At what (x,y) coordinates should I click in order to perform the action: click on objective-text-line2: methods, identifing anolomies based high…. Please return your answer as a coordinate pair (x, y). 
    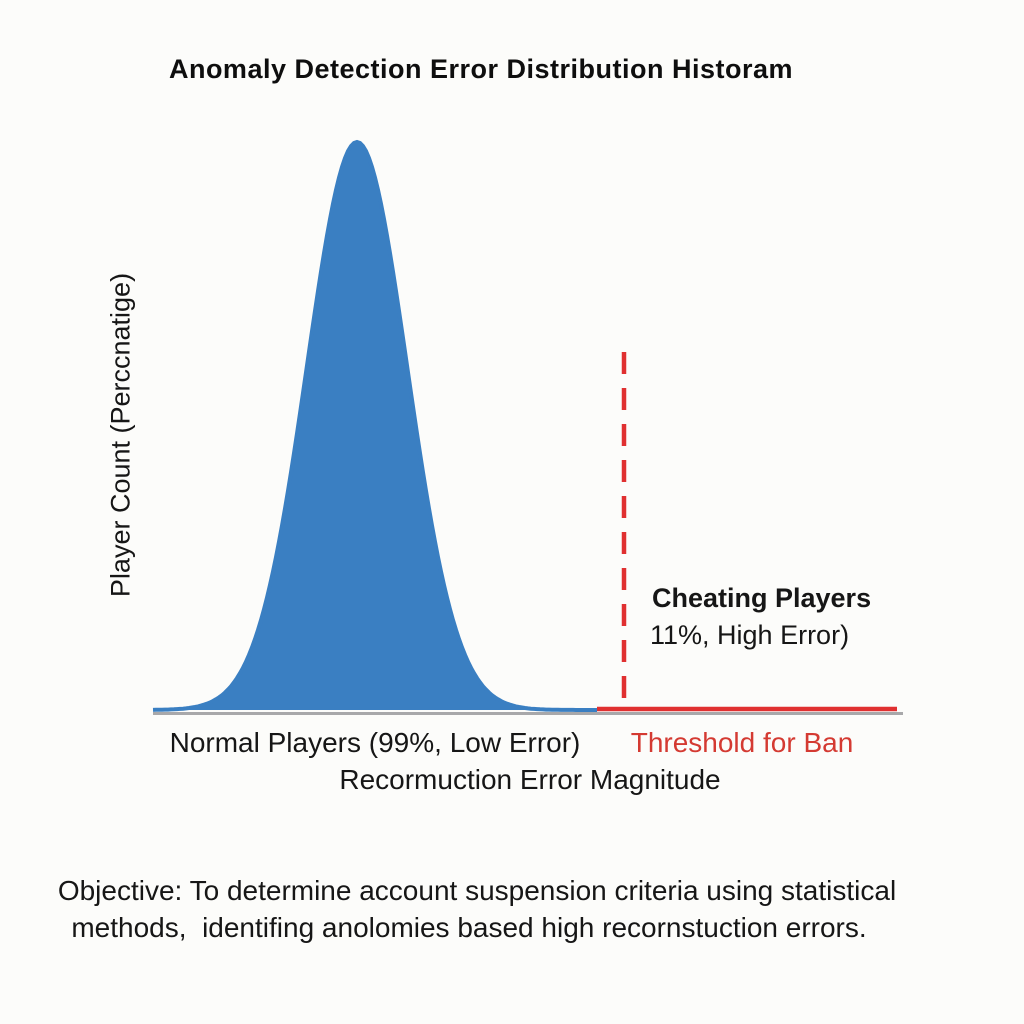
    Looking at the image, I should click on (469, 927).